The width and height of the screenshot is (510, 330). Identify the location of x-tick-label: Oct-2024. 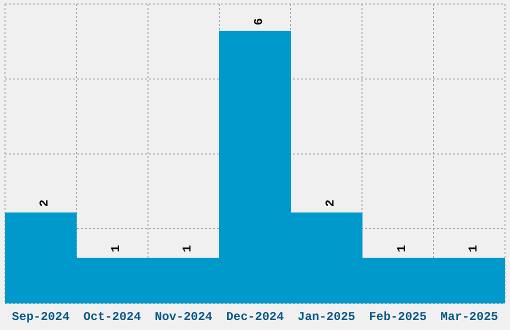
(112, 317).